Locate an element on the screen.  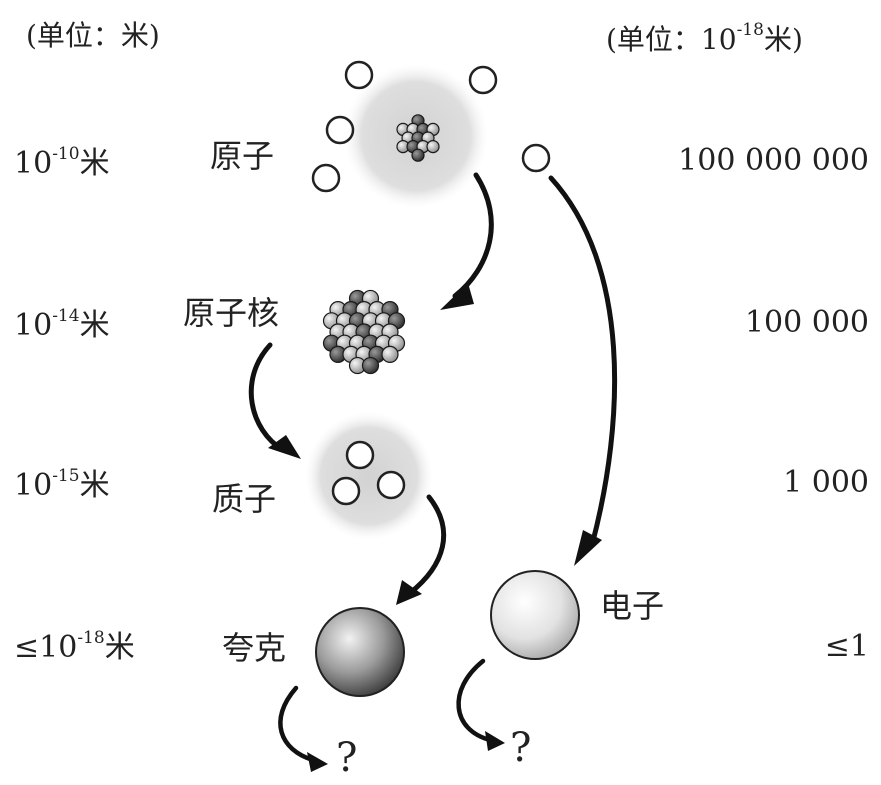
size-atom: 10-10米 is located at coordinates (62, 162).